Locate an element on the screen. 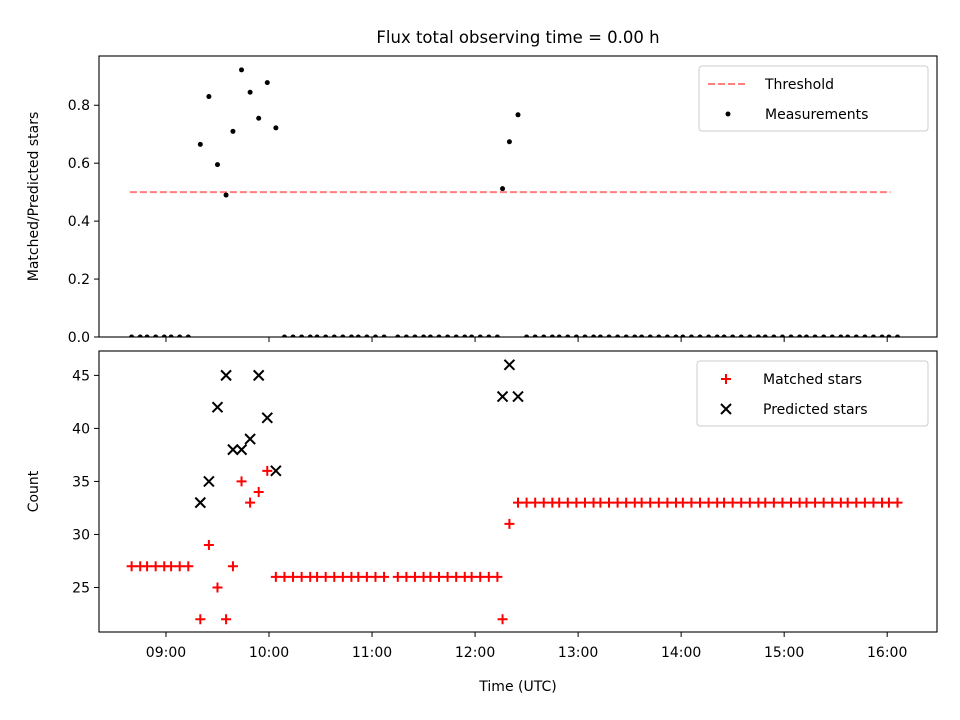 This screenshot has height=720, width=960. x-tick-label: 15:00 is located at coordinates (784, 653).